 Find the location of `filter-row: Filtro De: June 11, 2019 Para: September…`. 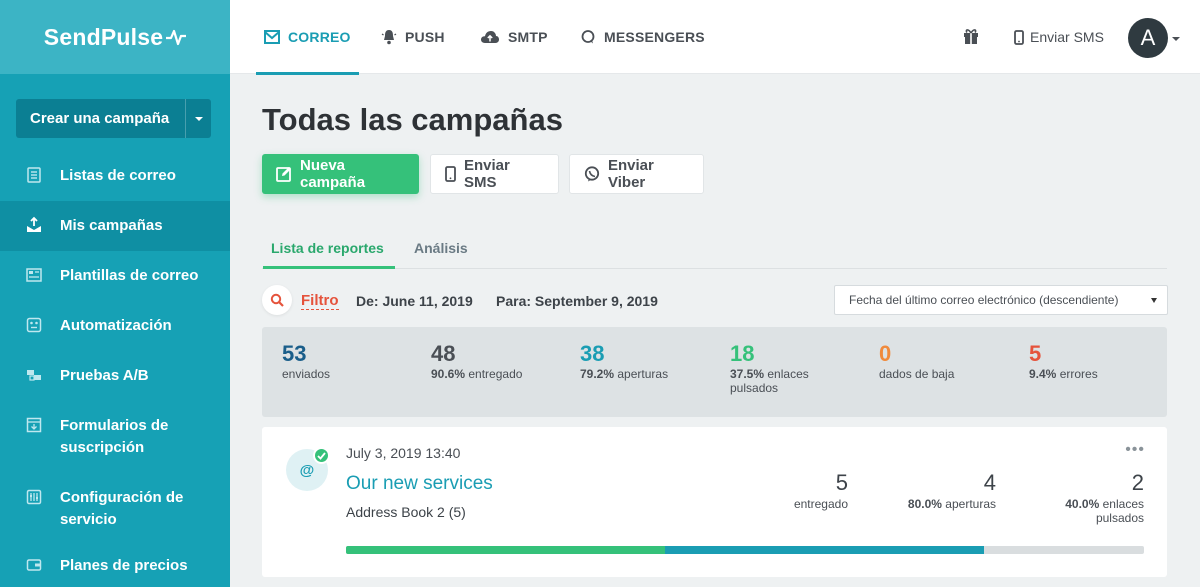

filter-row: Filtro De: June 11, 2019 Para: September… is located at coordinates (715, 301).